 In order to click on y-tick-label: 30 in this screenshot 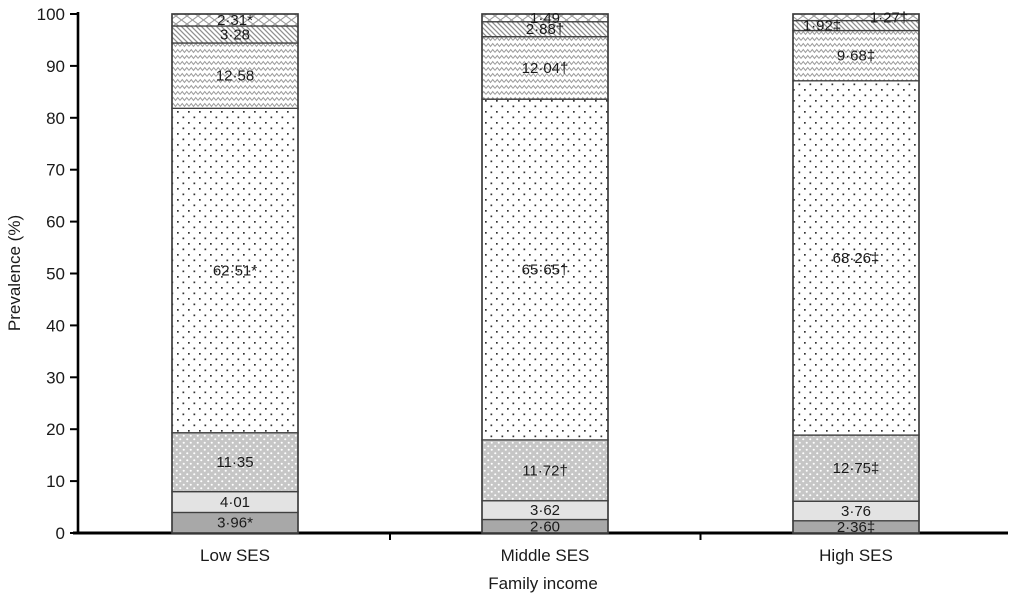, I will do `click(55, 377)`.